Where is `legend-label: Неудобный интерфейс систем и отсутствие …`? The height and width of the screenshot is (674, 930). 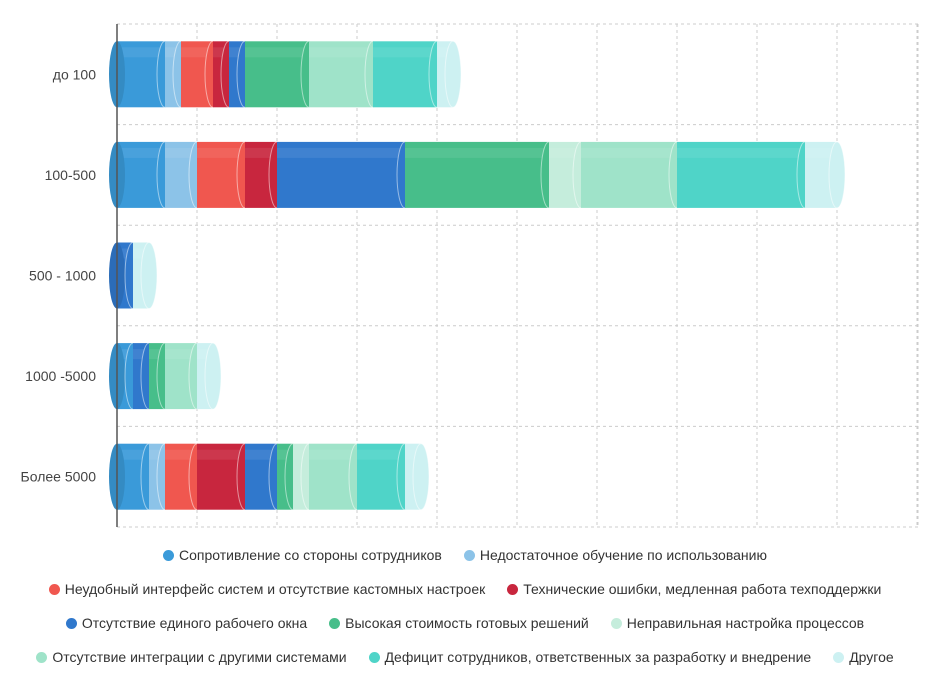
legend-label: Неудобный интерфейс систем и отсутствие … is located at coordinates (275, 589).